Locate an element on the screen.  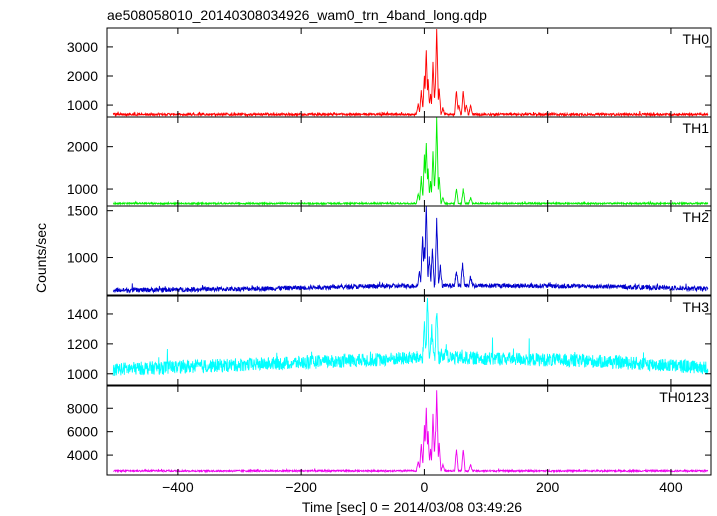
series-line-th0123 is located at coordinates (411, 432).